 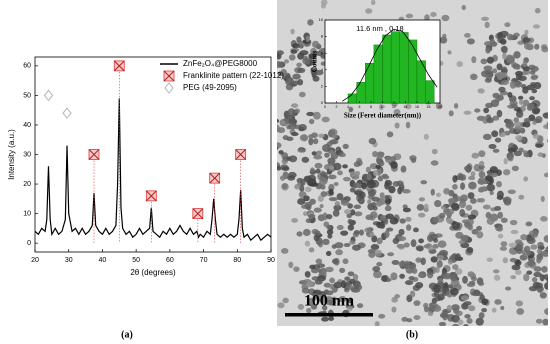 I want to click on x-tick-label: 90, so click(x=271, y=260).